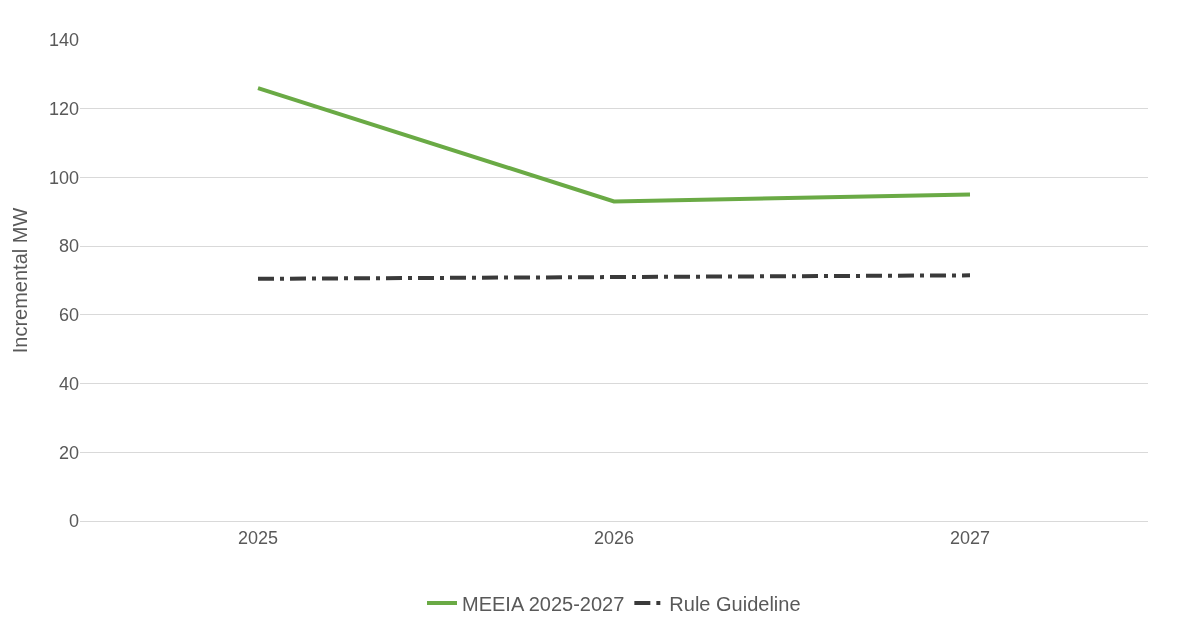 This screenshot has height=635, width=1178. I want to click on y-tick-label: 20, so click(68, 452).